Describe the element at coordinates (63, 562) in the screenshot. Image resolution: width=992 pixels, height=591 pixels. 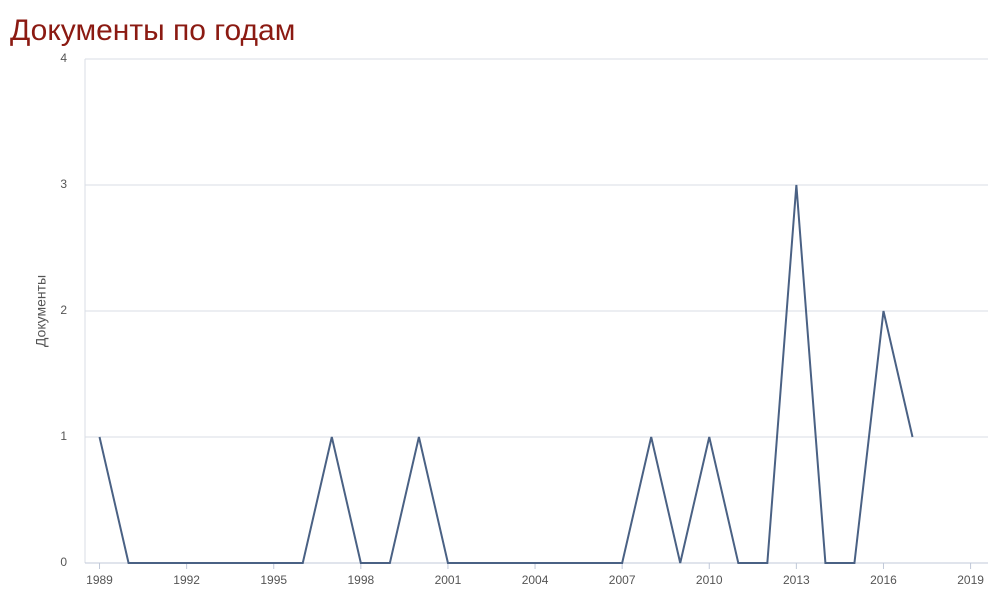
I see `y-tick-label: 0` at that location.